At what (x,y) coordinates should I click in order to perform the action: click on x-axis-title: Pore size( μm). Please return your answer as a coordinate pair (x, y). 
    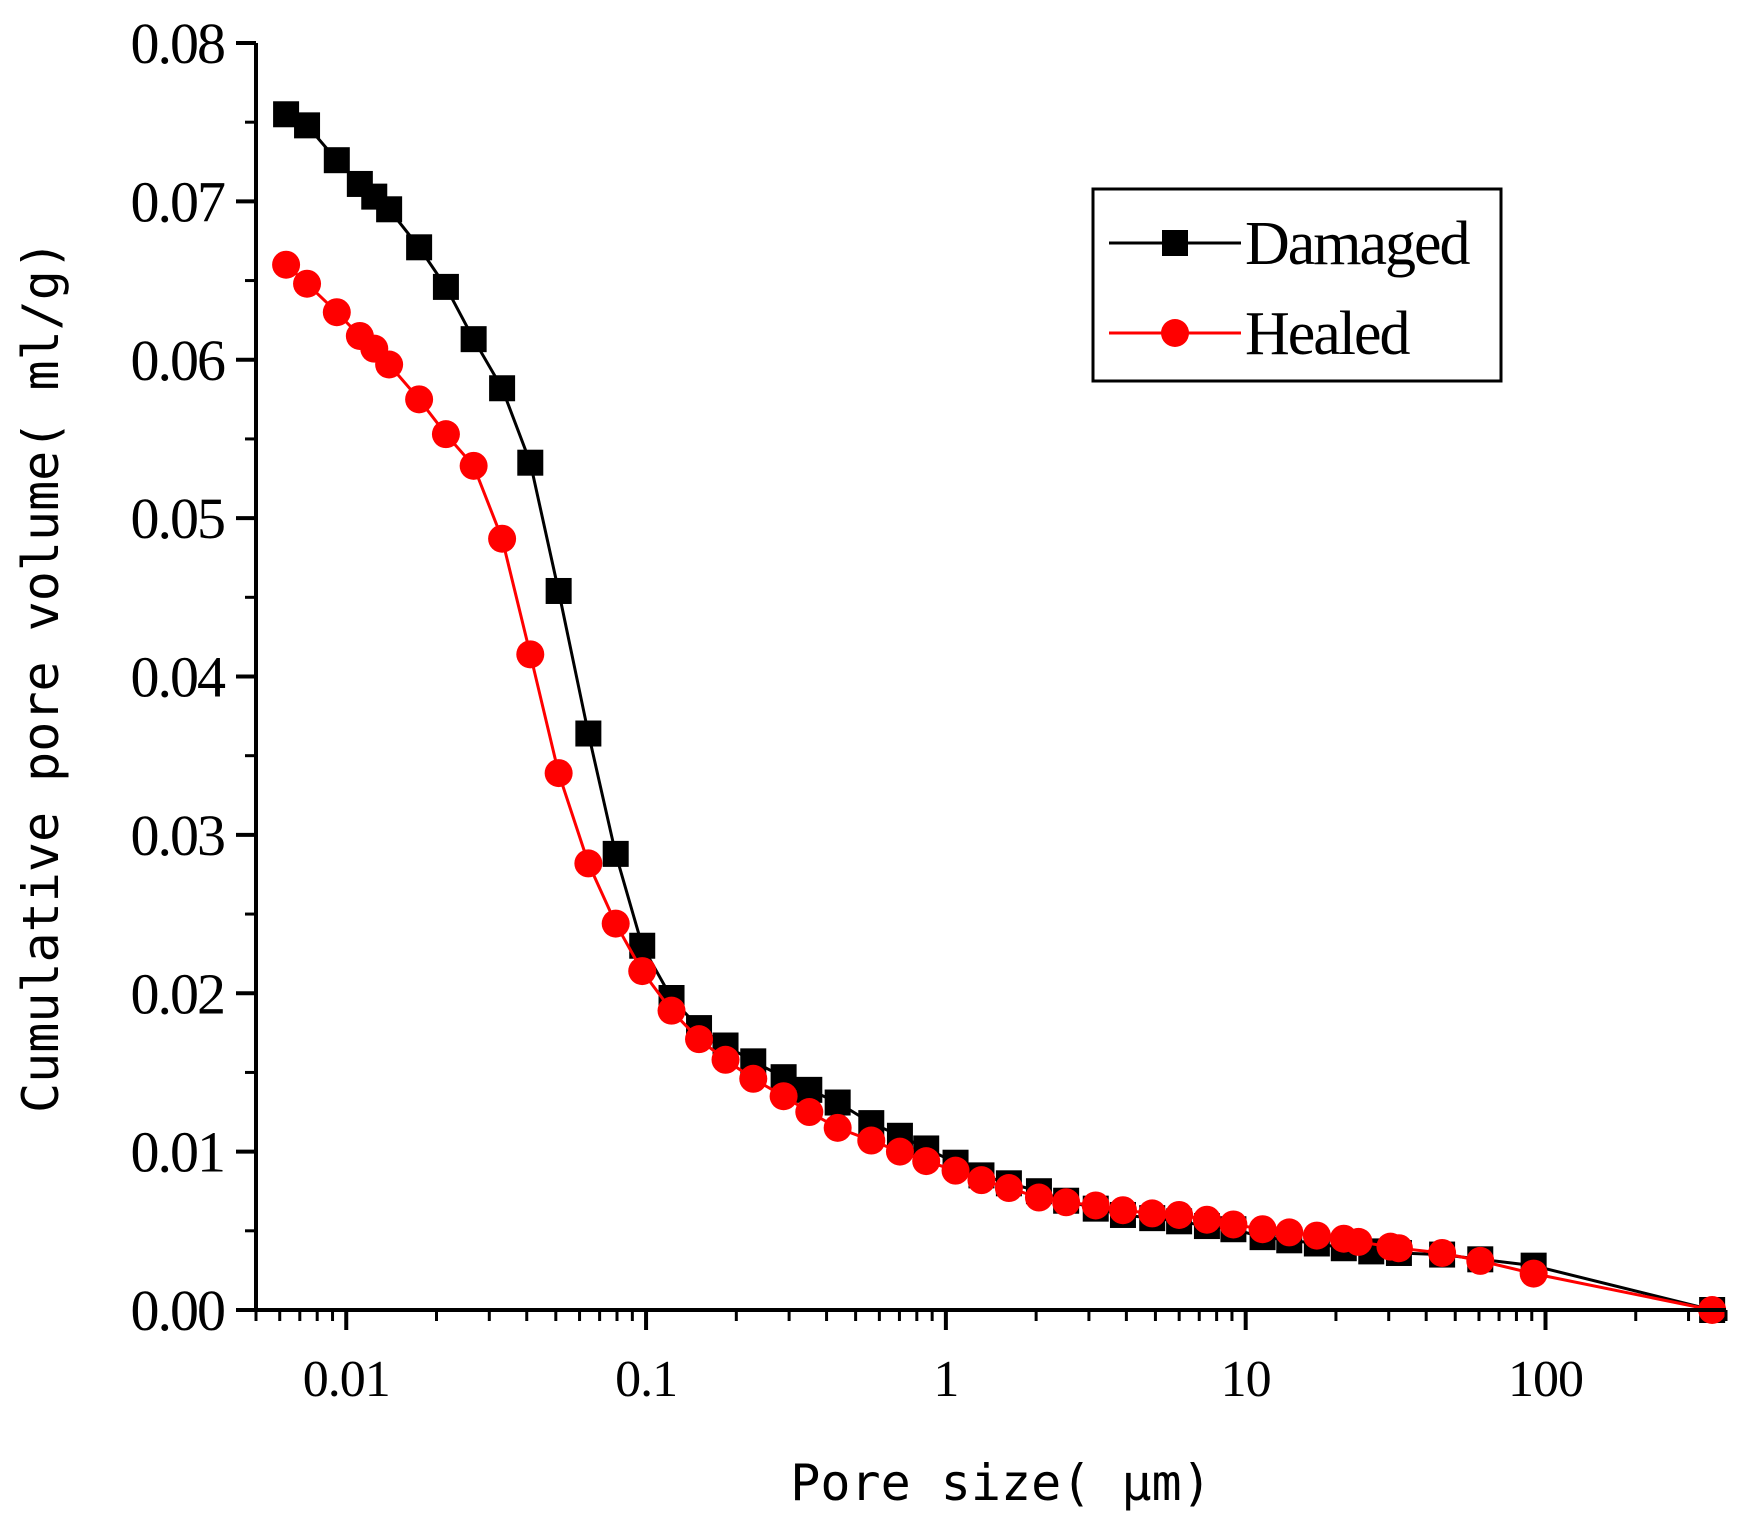
    Looking at the image, I should click on (1000, 1483).